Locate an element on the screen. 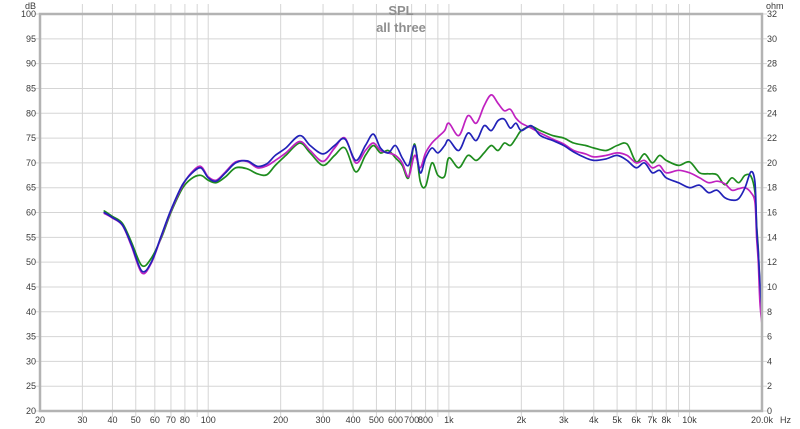 The width and height of the screenshot is (800, 429). x-axis-tick-label: 200 is located at coordinates (280, 420).